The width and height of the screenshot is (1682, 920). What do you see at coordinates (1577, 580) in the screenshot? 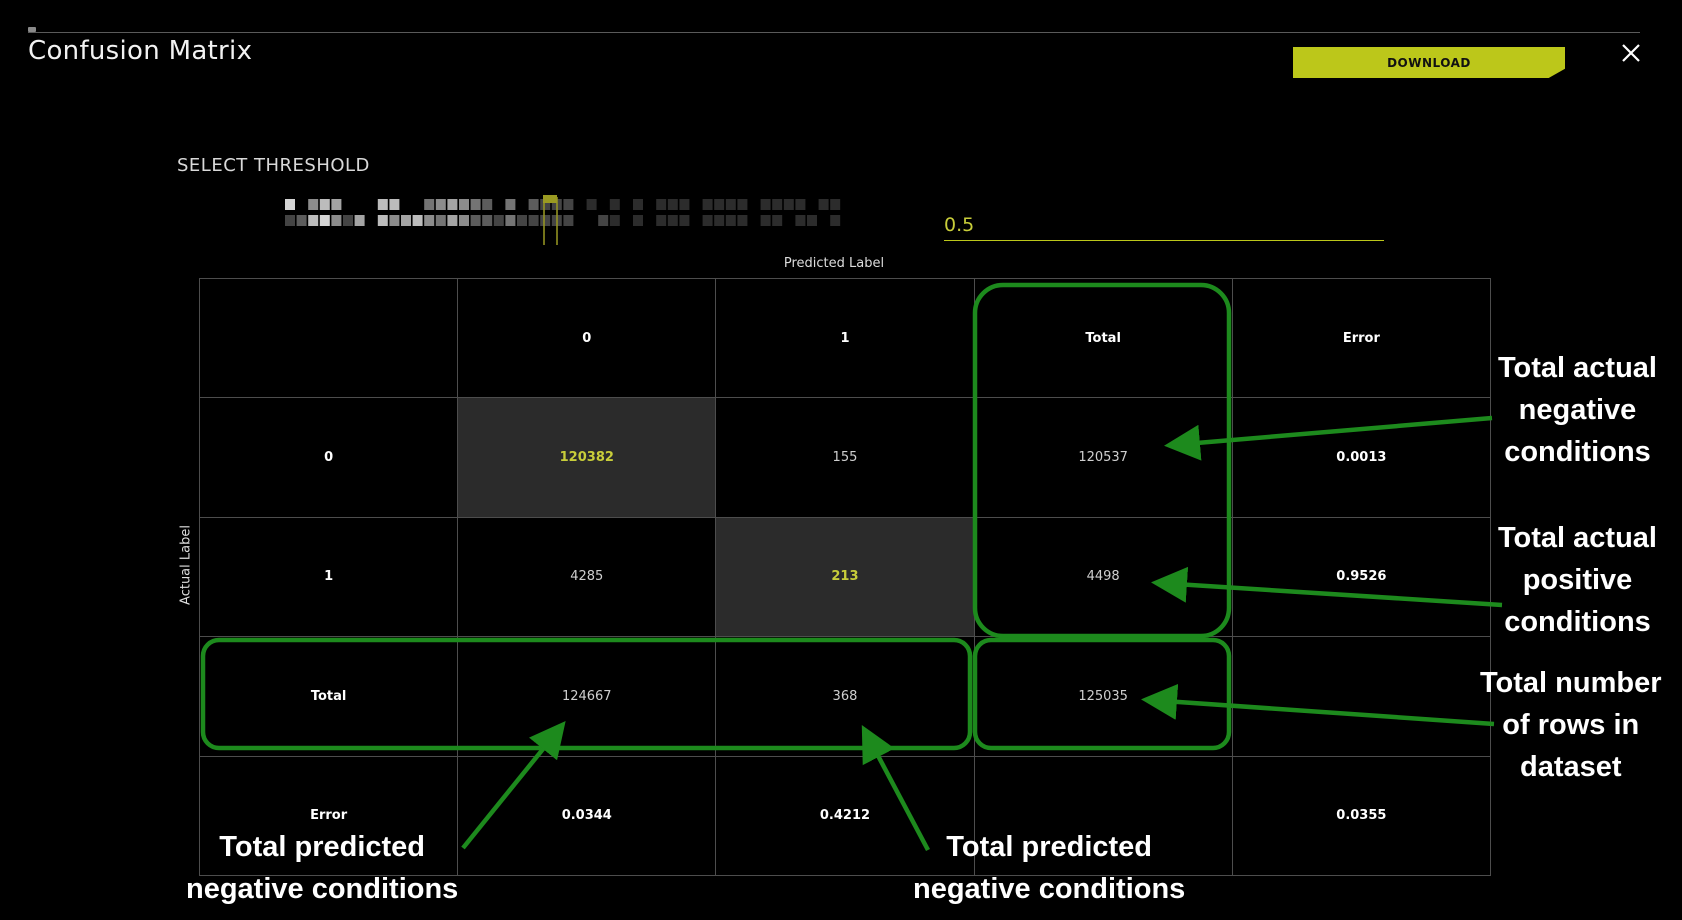
I see `annotation-total-actual-positive: Total actual positive conditions` at bounding box center [1577, 580].